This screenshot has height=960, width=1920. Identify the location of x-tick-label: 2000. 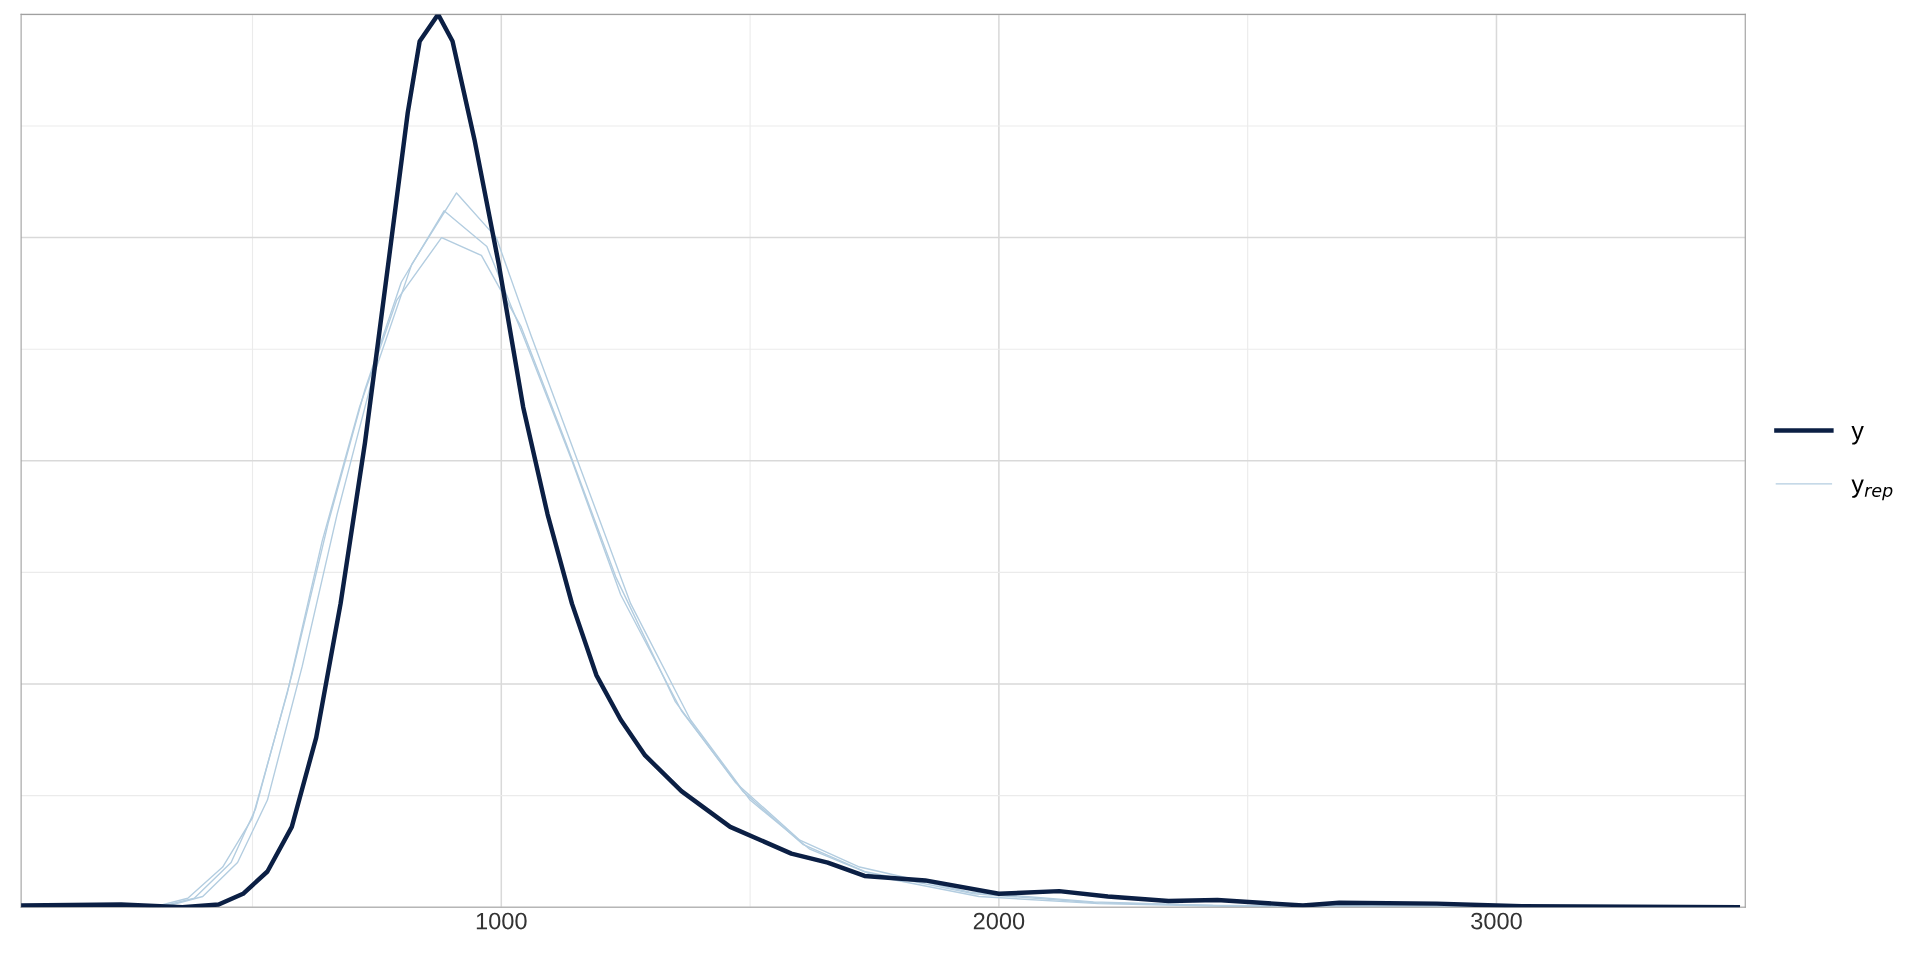
(999, 921).